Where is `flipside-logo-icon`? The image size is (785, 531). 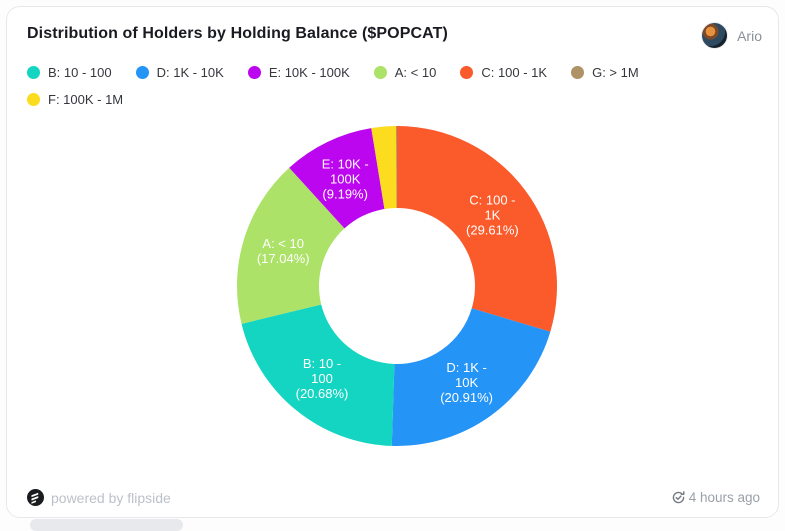
flipside-logo-icon is located at coordinates (35, 497).